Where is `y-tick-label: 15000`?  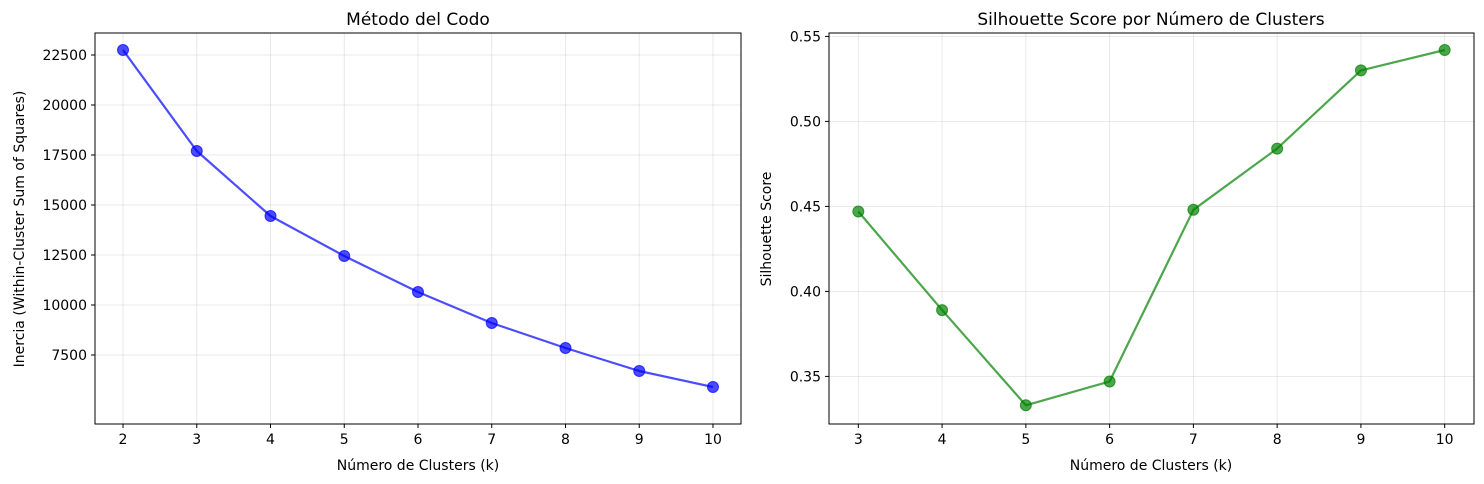 y-tick-label: 15000 is located at coordinates (64, 206).